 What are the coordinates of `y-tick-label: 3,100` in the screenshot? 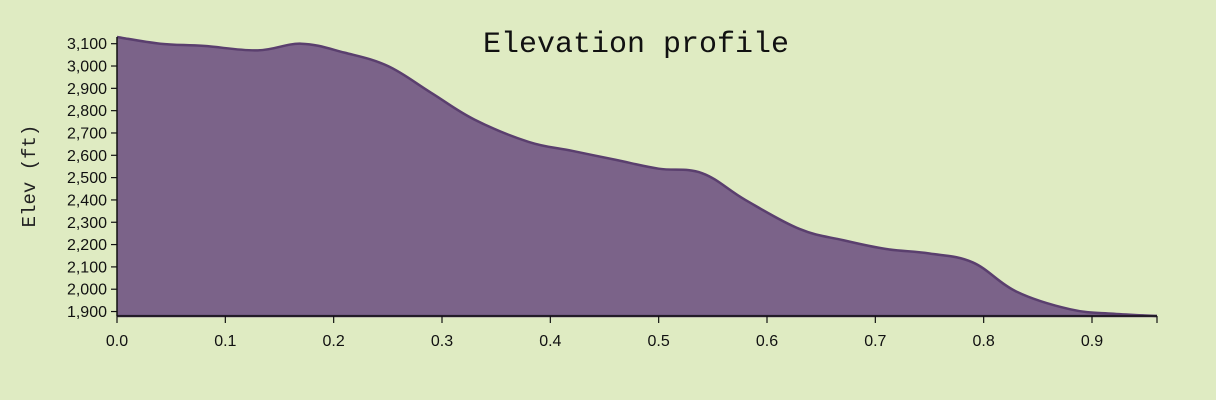 It's located at (87, 44).